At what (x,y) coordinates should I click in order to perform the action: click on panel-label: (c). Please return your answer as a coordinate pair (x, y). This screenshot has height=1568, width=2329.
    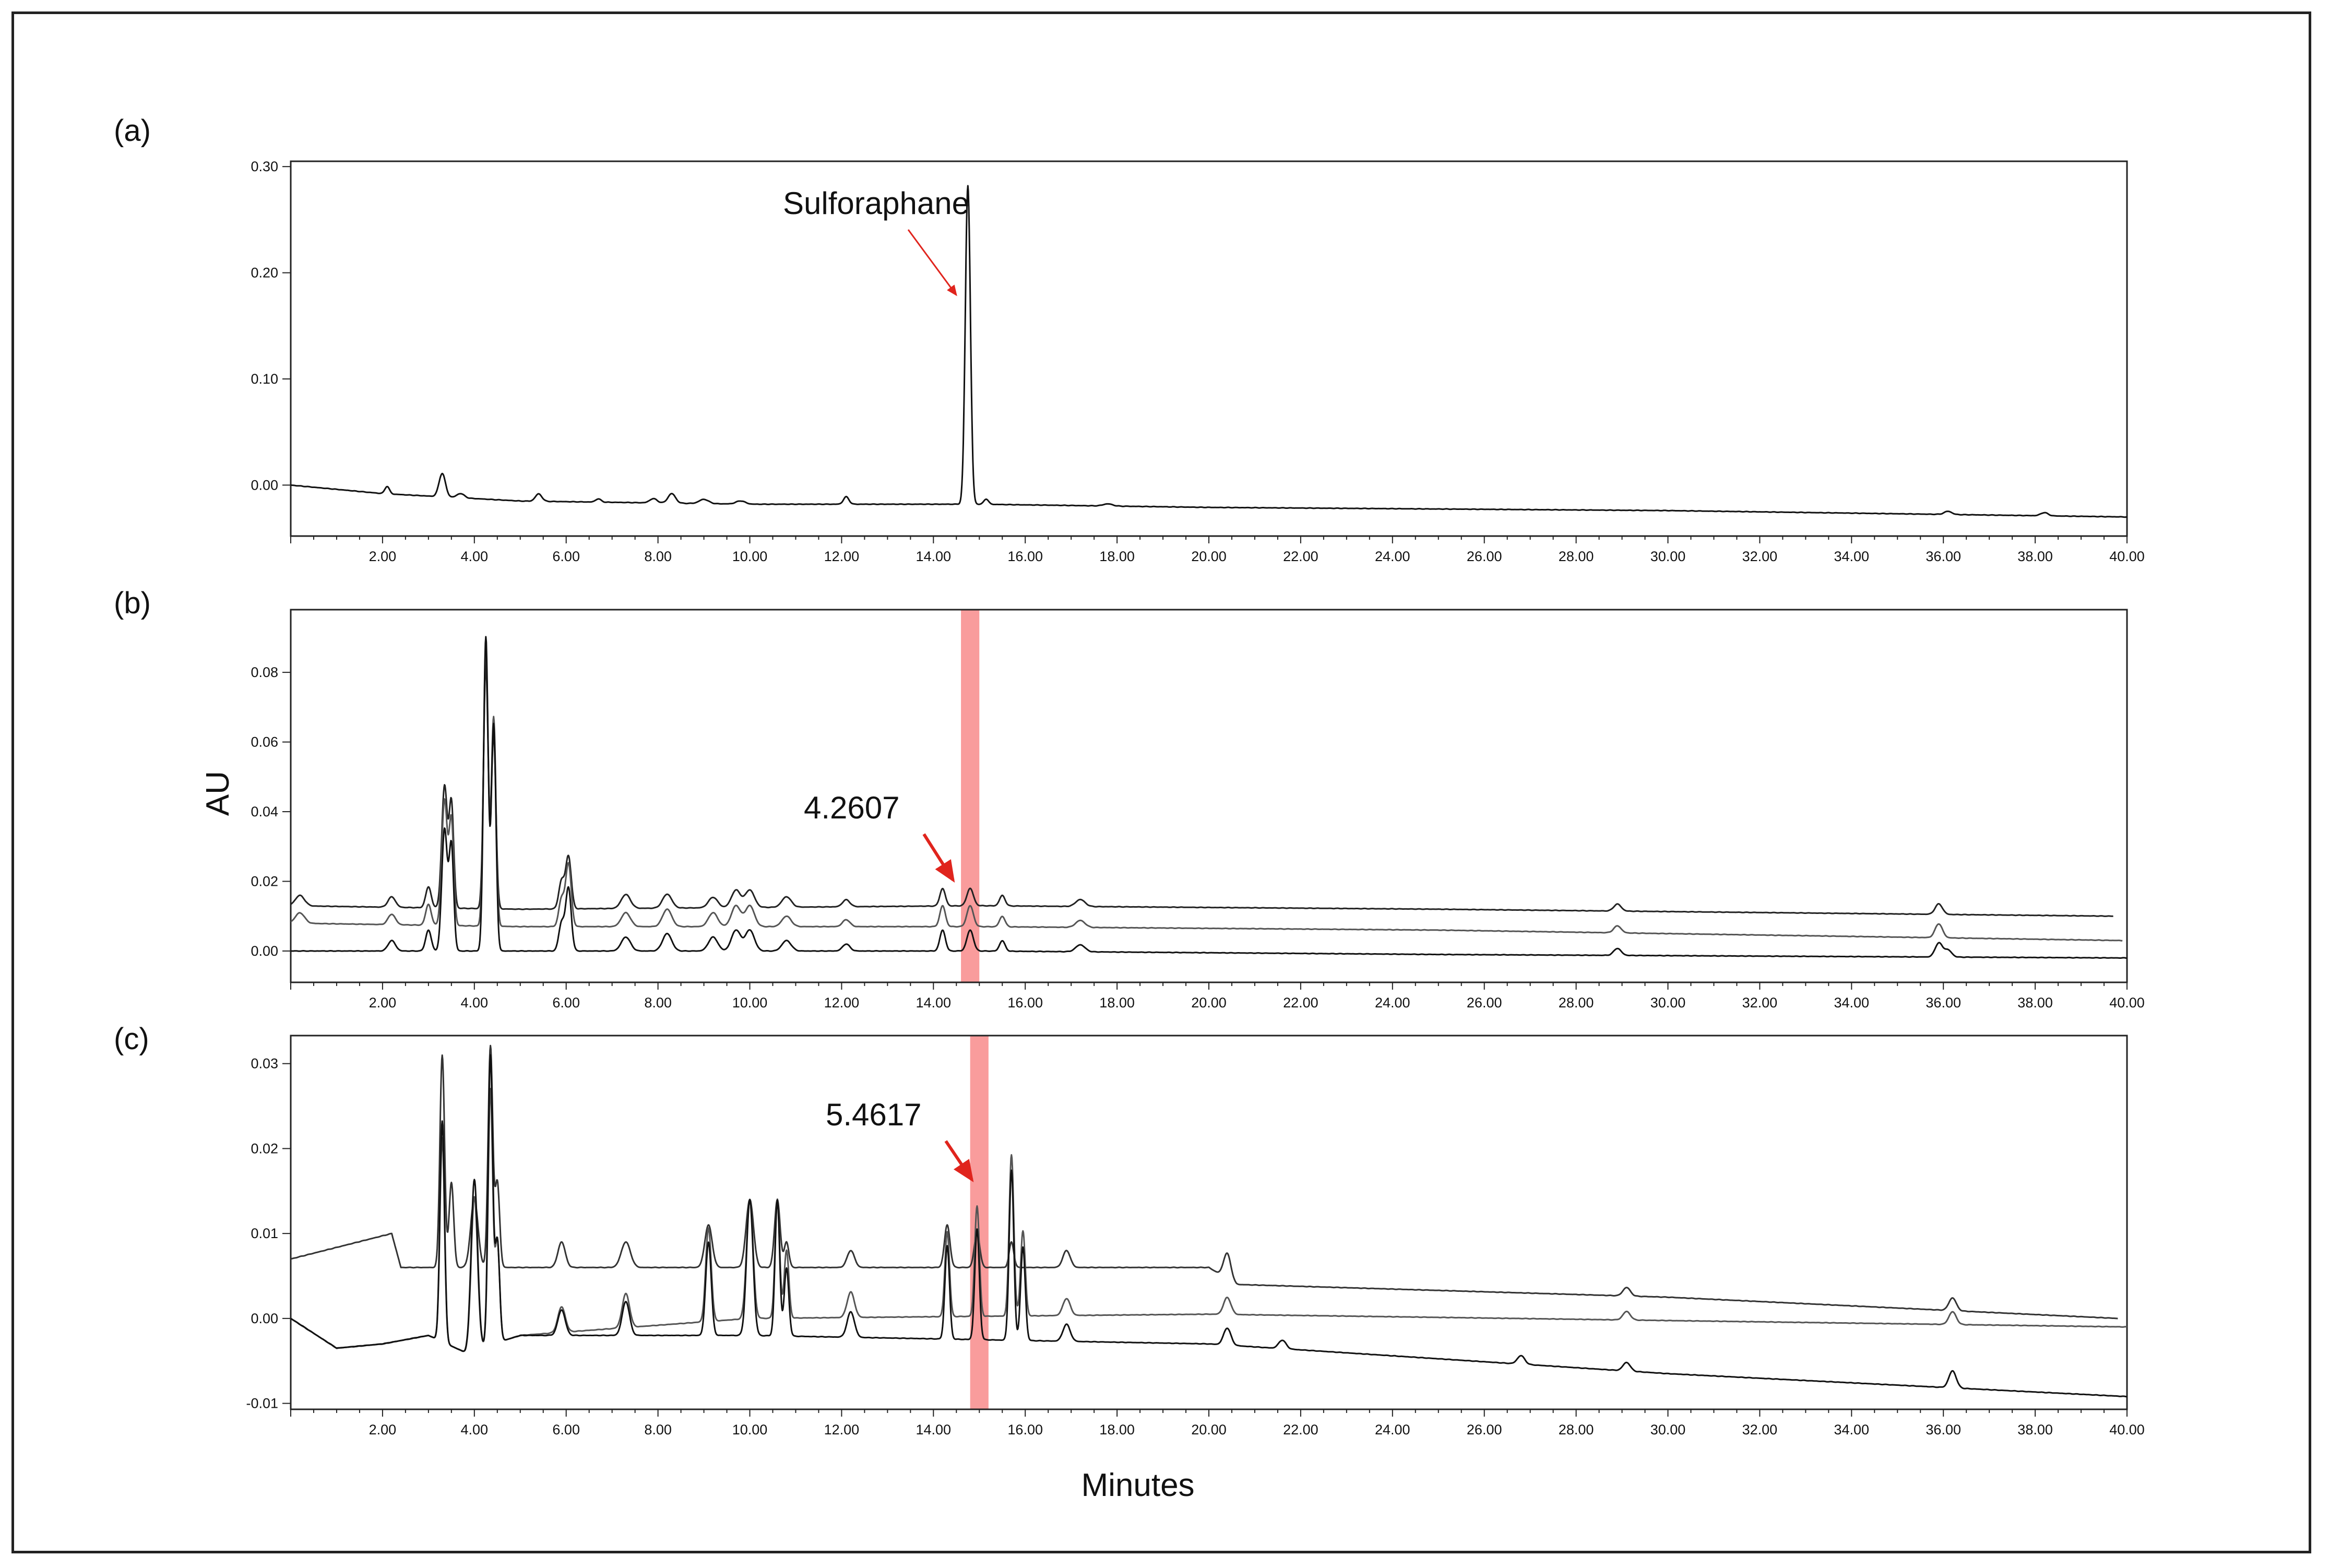
    Looking at the image, I should click on (131, 1039).